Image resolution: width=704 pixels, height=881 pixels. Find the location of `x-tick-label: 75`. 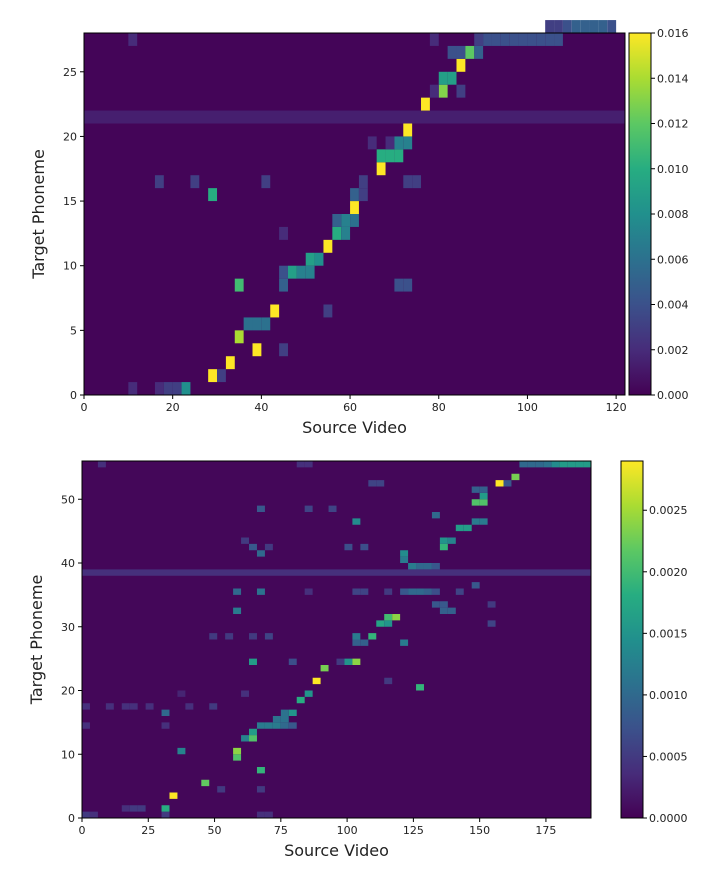

x-tick-label: 75 is located at coordinates (281, 830).